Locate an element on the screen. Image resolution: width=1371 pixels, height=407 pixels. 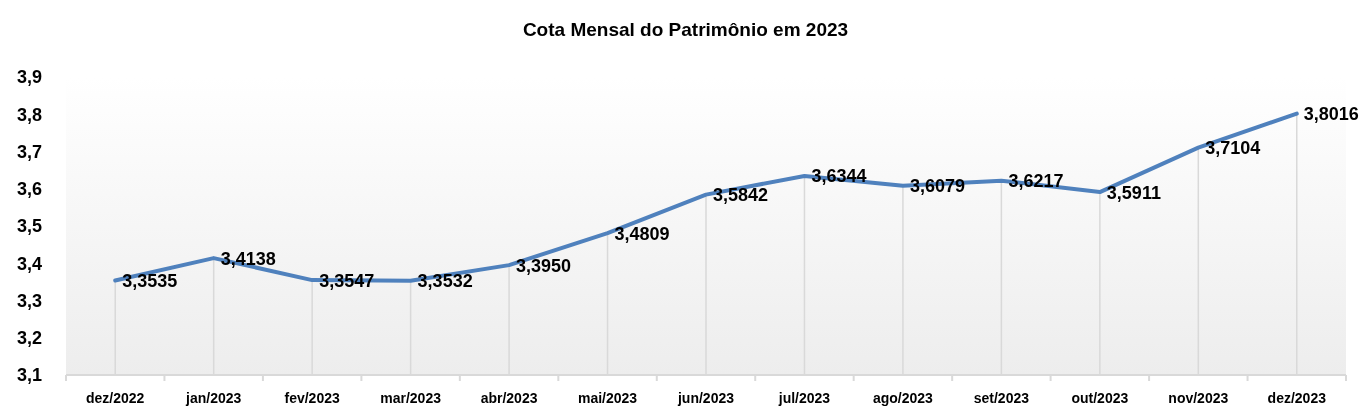
x-tick-label: dez/2022 is located at coordinates (115, 398).